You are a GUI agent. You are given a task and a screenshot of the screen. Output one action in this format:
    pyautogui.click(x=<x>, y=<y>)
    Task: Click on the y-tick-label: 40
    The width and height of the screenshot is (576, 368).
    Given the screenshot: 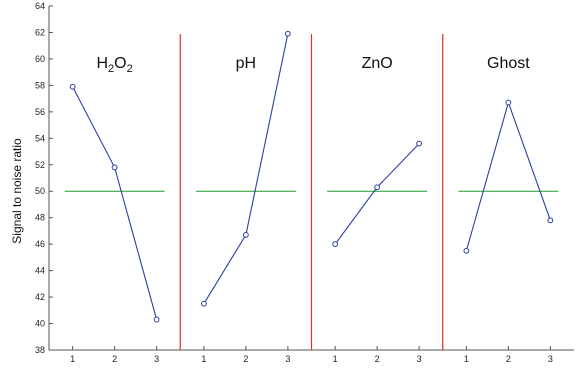 What is the action you would take?
    pyautogui.click(x=40, y=324)
    